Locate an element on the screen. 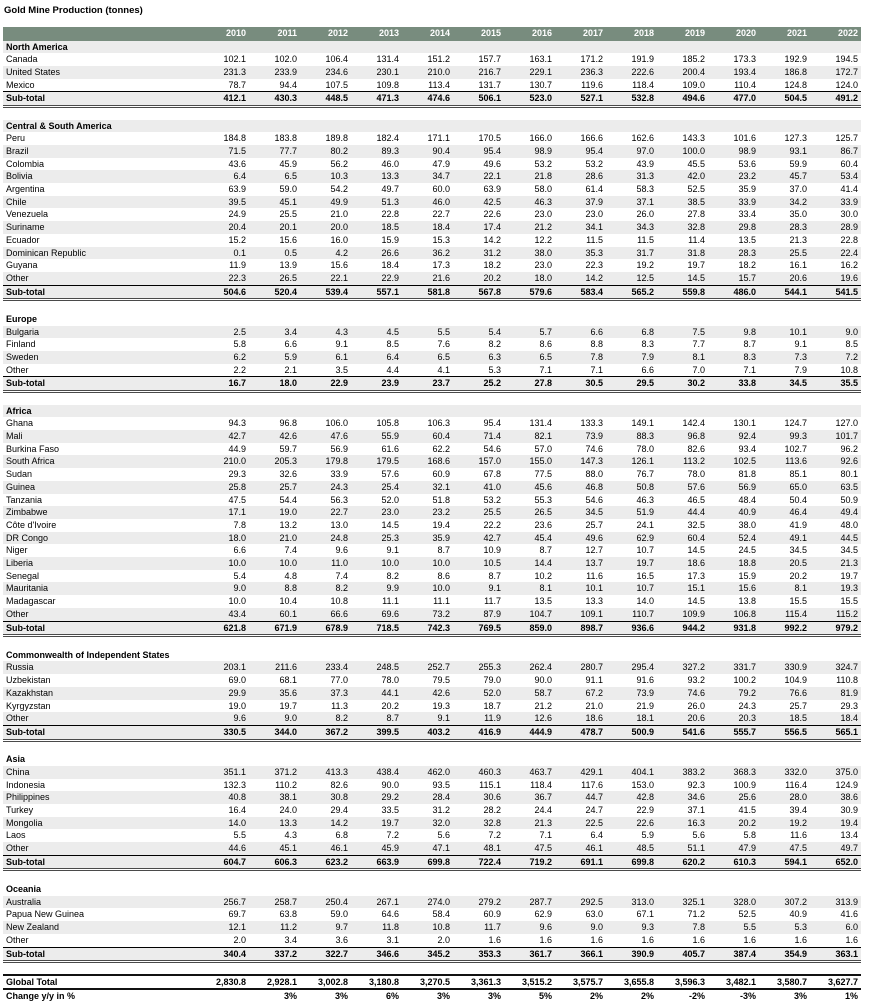 Image resolution: width=876 pixels, height=1003 pixels. value-cell: 41.6 is located at coordinates (849, 914).